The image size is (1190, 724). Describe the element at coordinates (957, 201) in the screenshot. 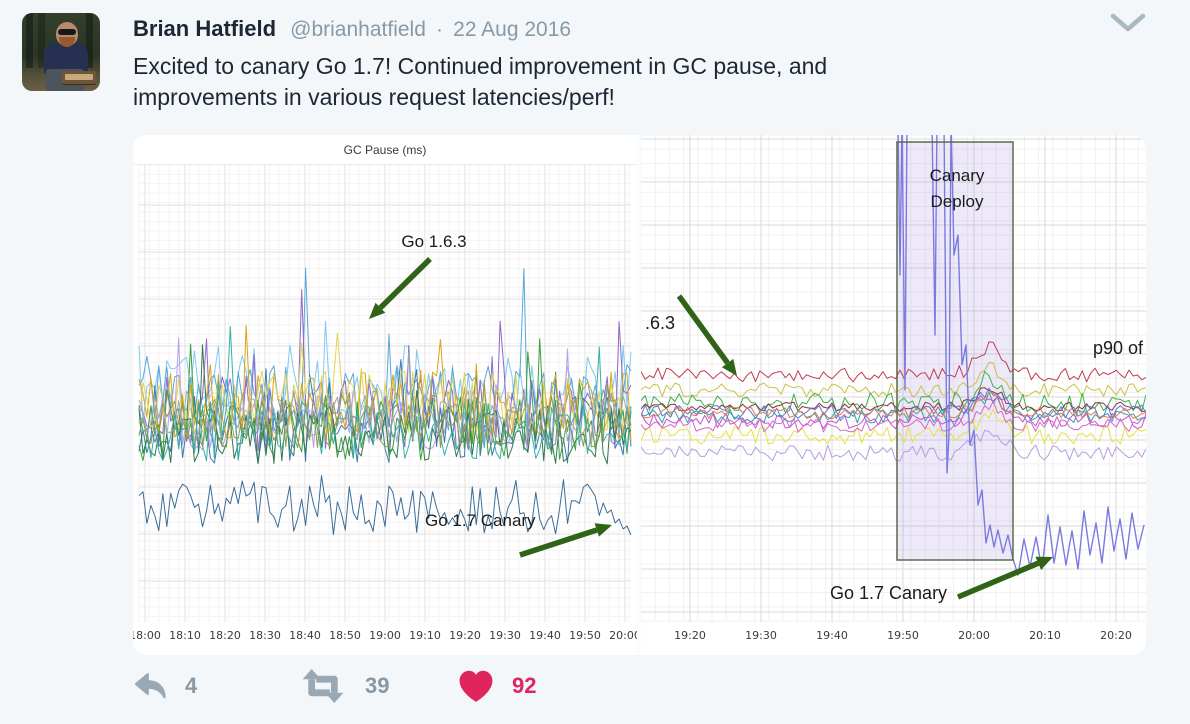

I see `svg-text: Deploy` at that location.